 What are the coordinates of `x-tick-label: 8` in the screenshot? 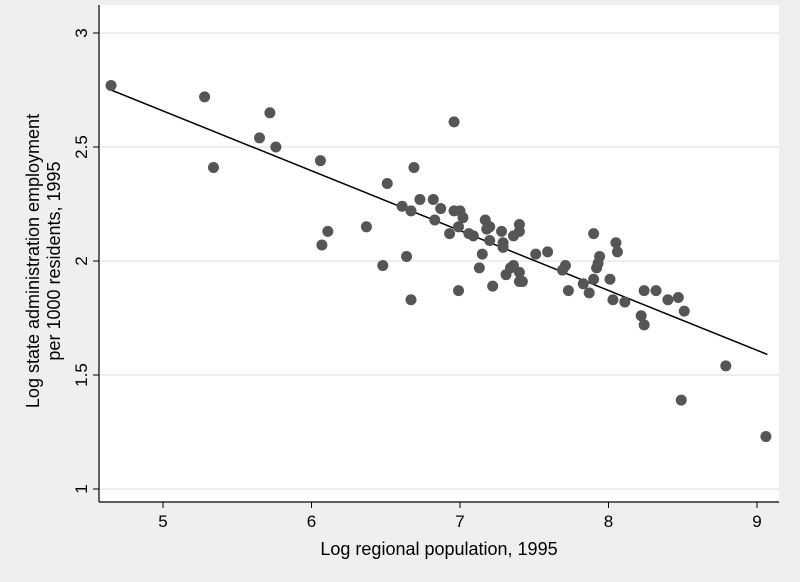 It's located at (608, 521).